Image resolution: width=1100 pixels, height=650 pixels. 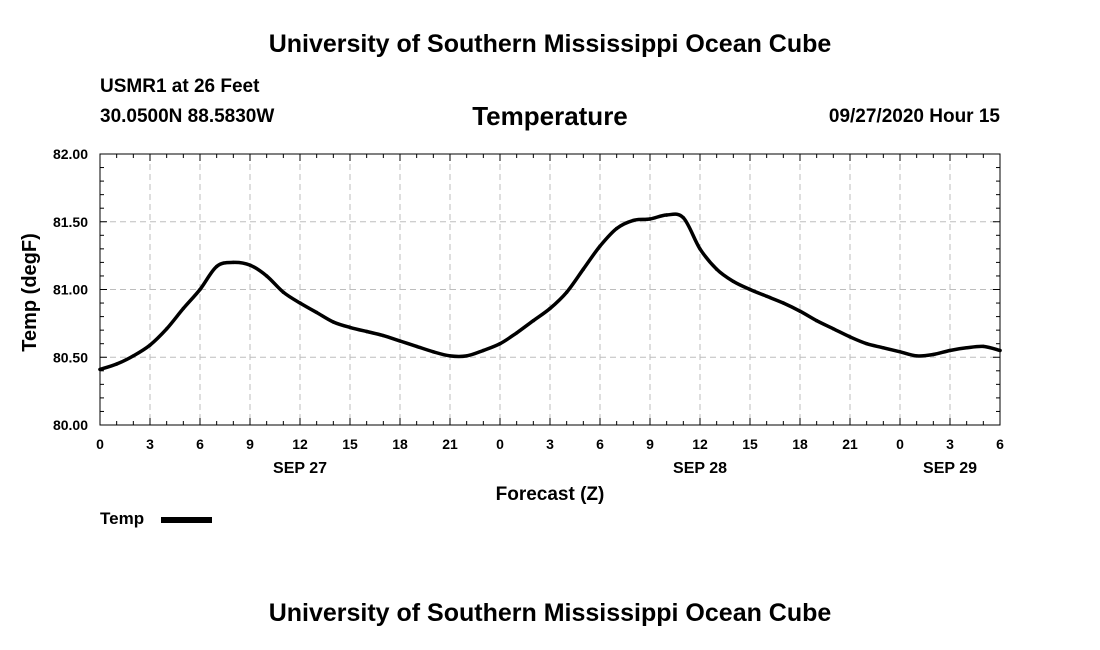 What do you see at coordinates (700, 468) in the screenshot?
I see `date-label: SEP 28` at bounding box center [700, 468].